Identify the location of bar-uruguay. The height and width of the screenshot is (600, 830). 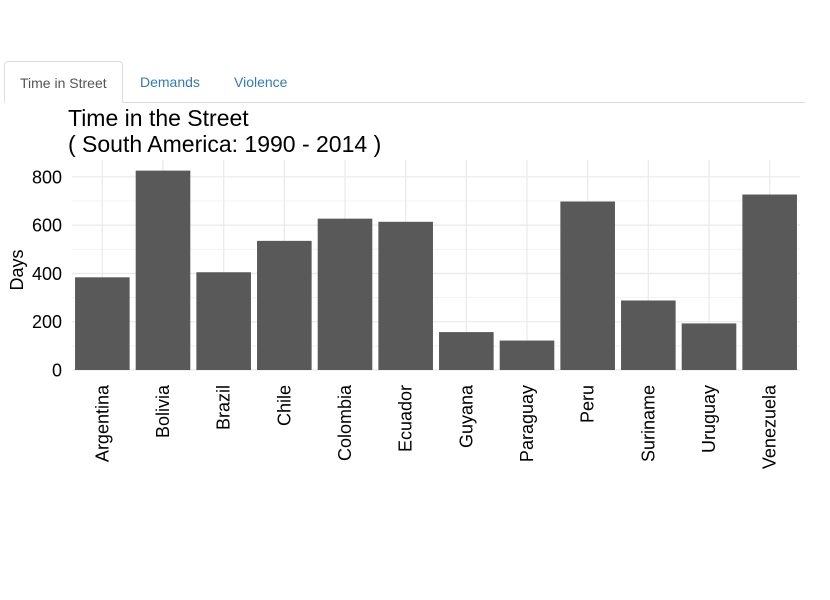
(709, 346).